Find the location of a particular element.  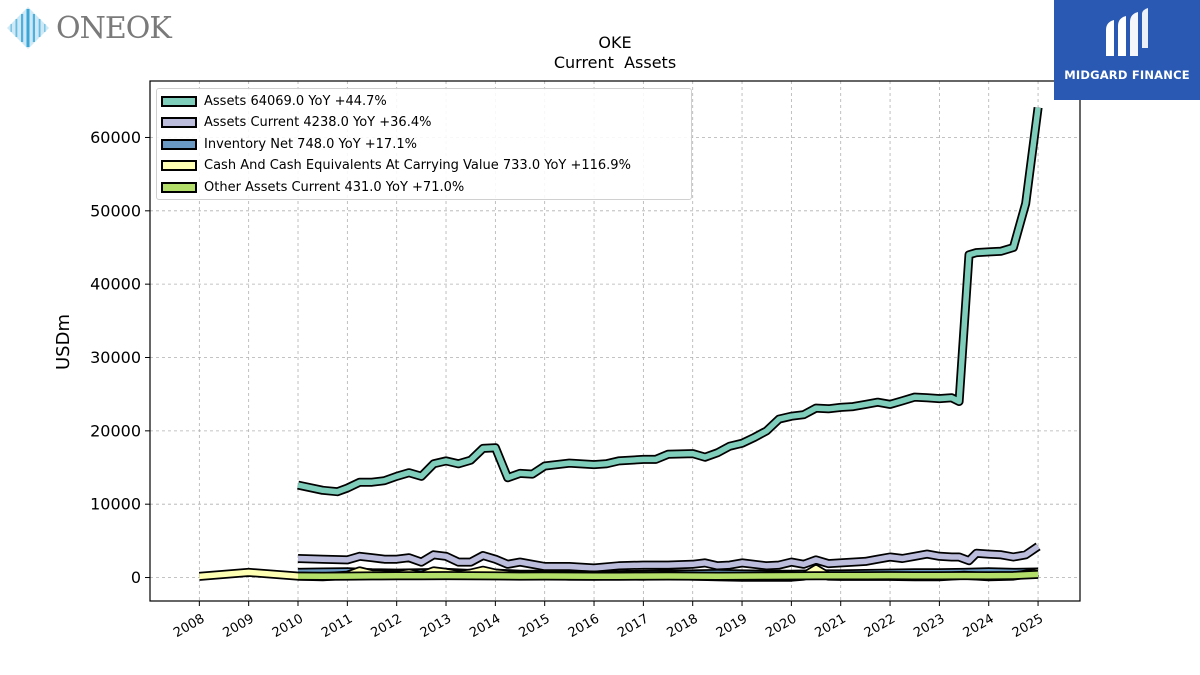

legend-item: Assets 64069.0 YoY +44.7% is located at coordinates (274, 101).